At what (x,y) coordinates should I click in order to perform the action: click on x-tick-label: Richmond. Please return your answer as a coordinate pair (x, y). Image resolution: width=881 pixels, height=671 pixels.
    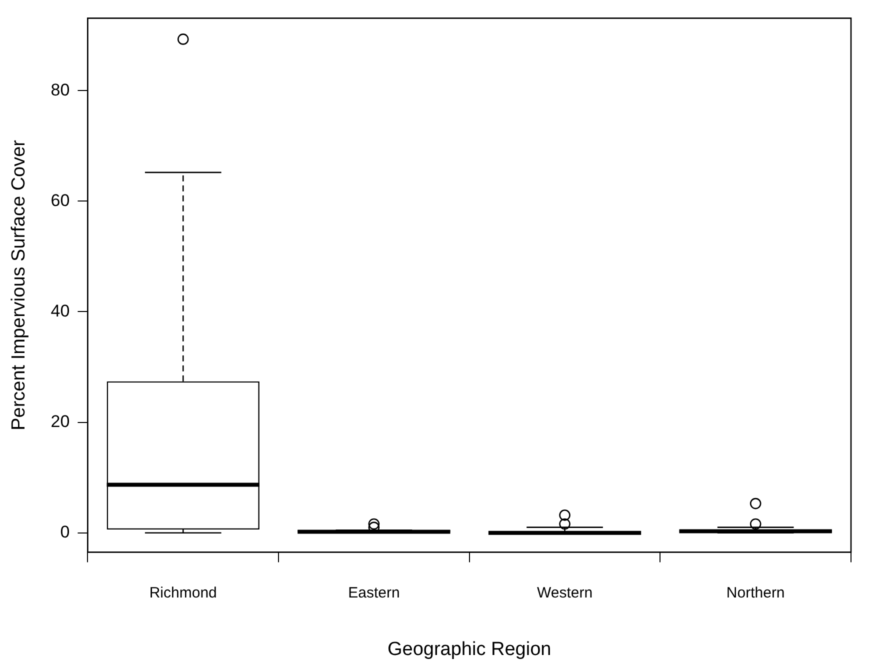
    Looking at the image, I should click on (183, 593).